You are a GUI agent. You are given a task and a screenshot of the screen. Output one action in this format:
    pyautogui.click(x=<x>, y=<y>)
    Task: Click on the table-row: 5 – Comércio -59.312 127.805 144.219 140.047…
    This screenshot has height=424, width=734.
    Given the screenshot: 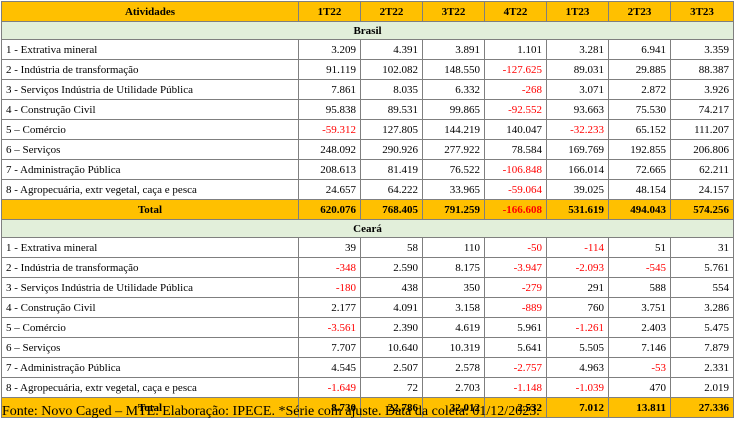 What is the action you would take?
    pyautogui.click(x=367, y=129)
    